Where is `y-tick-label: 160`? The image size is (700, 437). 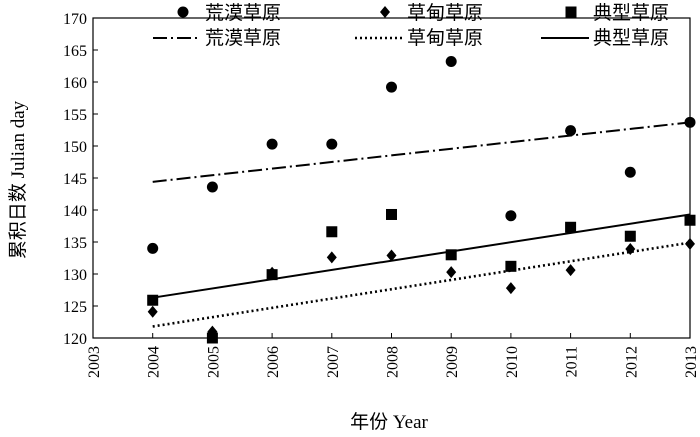 y-tick-label: 160 is located at coordinates (75, 83).